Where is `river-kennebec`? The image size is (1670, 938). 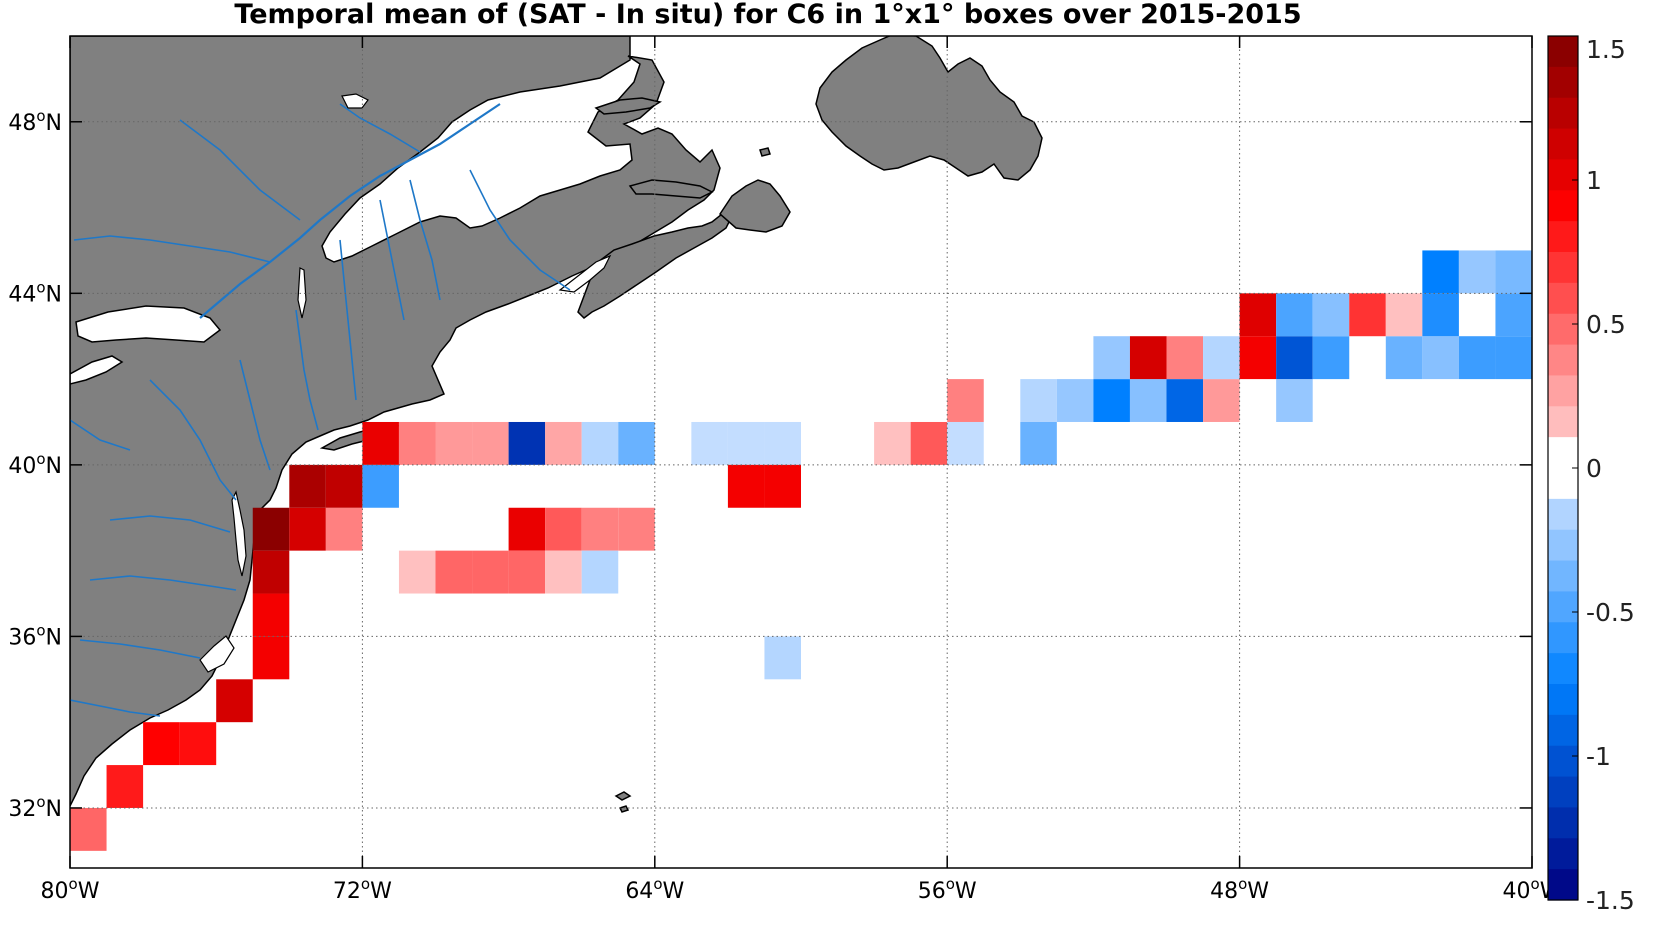
river-kennebec is located at coordinates (392, 260).